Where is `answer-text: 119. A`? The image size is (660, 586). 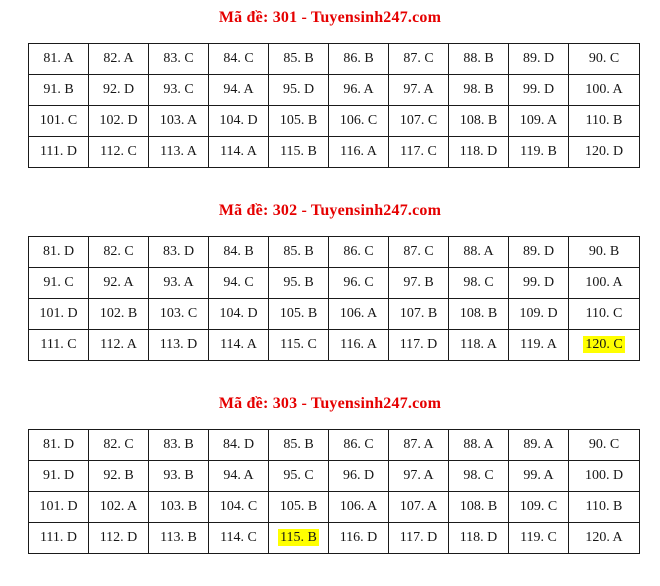
answer-text: 119. A is located at coordinates (538, 344).